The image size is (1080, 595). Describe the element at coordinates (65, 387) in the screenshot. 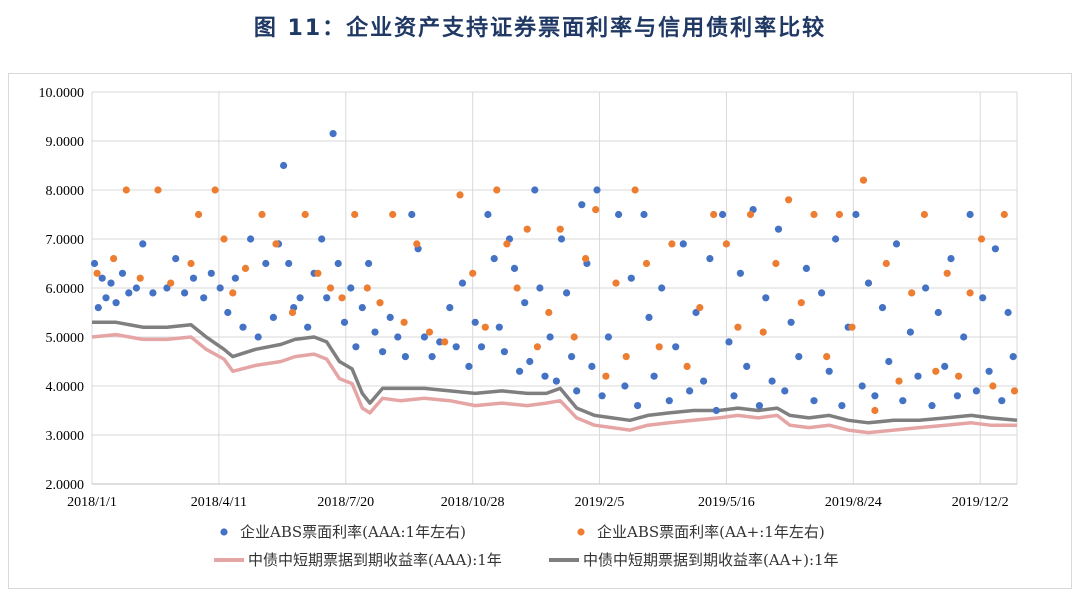

I see `y-tick-label: 4.0000` at that location.